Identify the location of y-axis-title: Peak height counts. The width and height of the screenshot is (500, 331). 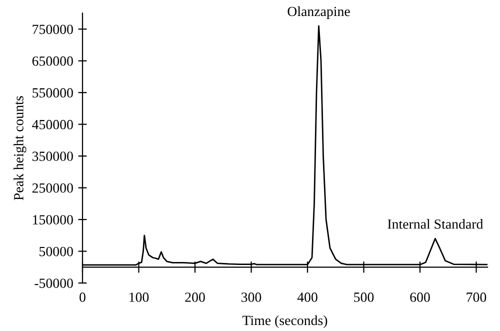
(20, 148).